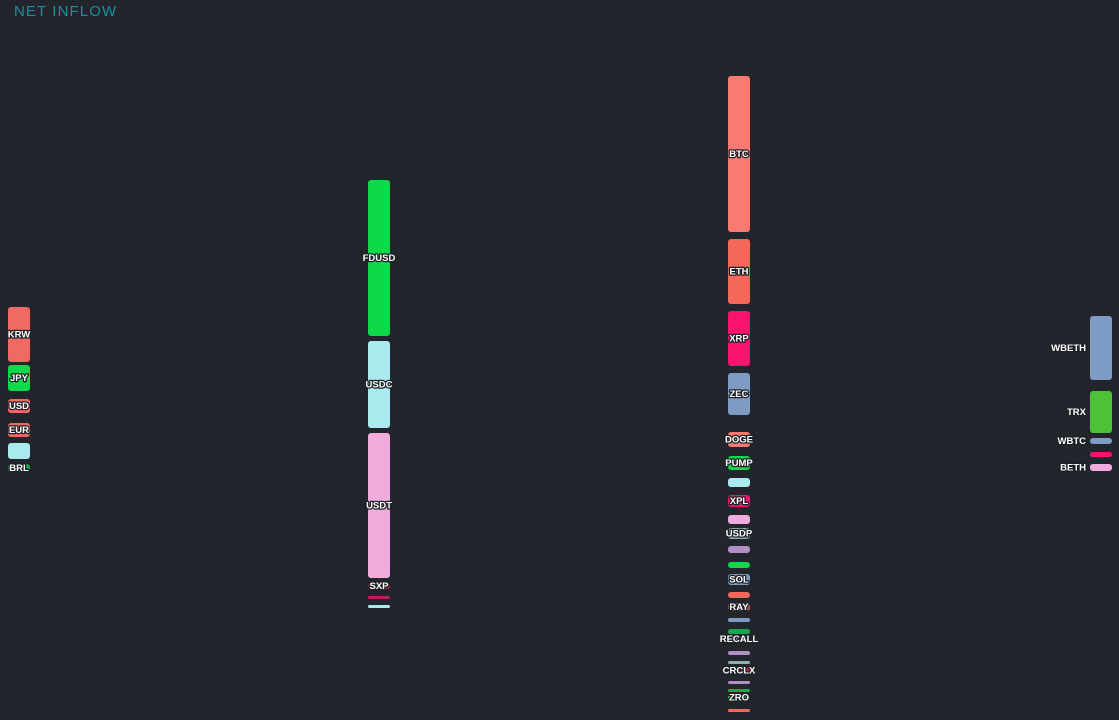 This screenshot has width=1119, height=720. I want to click on sankey-node-beth, so click(1101, 467).